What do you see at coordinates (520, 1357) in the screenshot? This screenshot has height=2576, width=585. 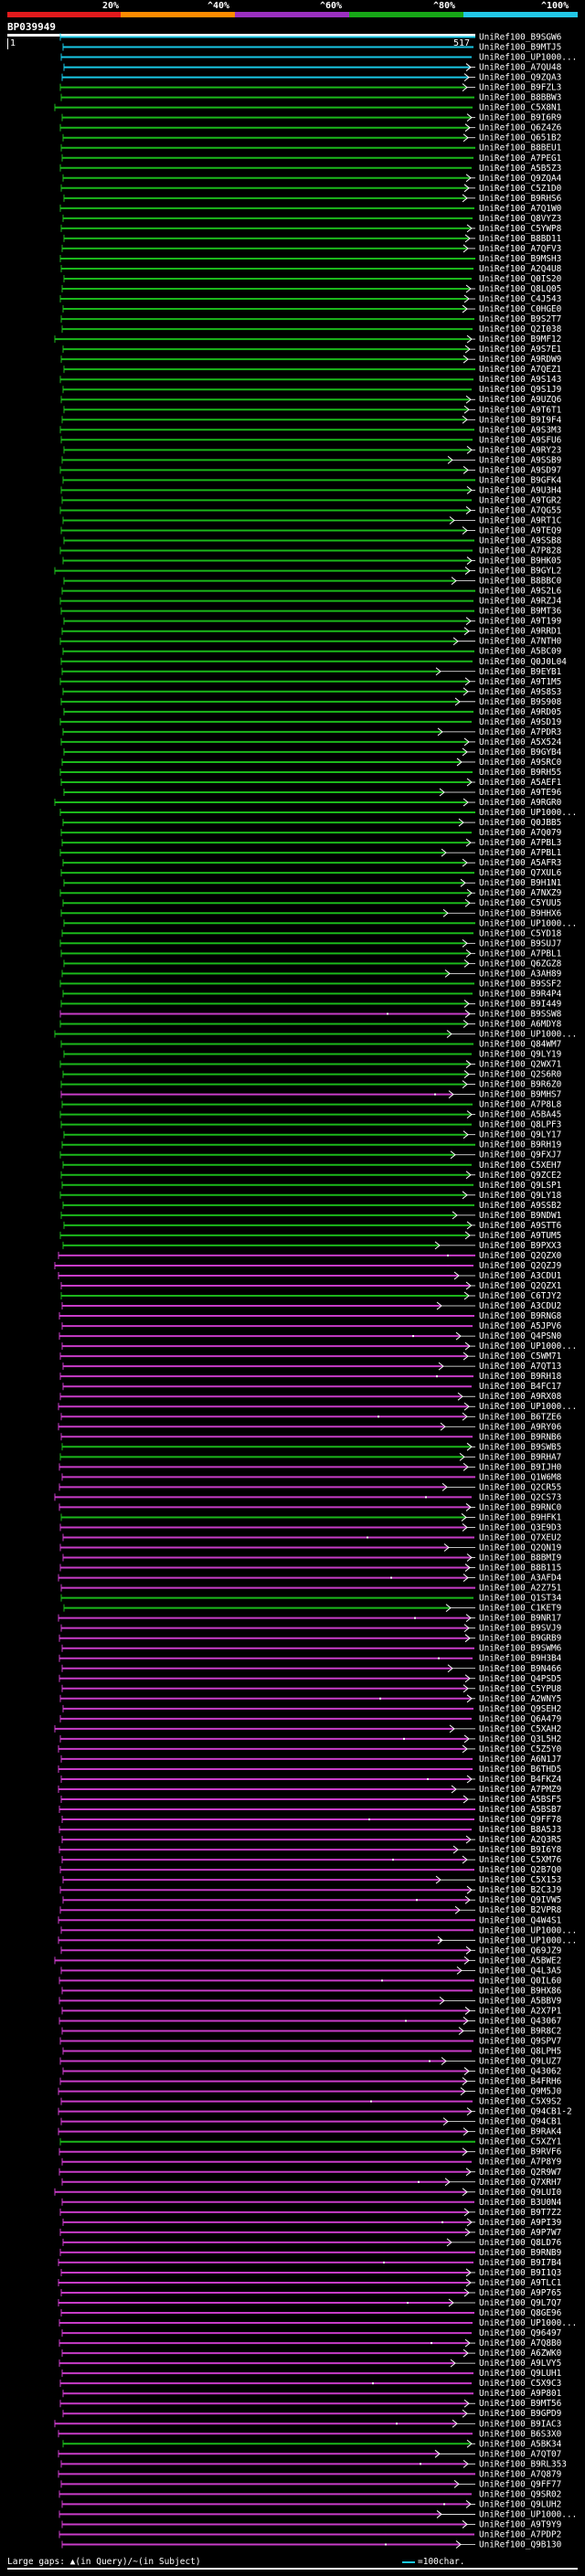 I see `hit-label: UniRef100_C5WM71` at bounding box center [520, 1357].